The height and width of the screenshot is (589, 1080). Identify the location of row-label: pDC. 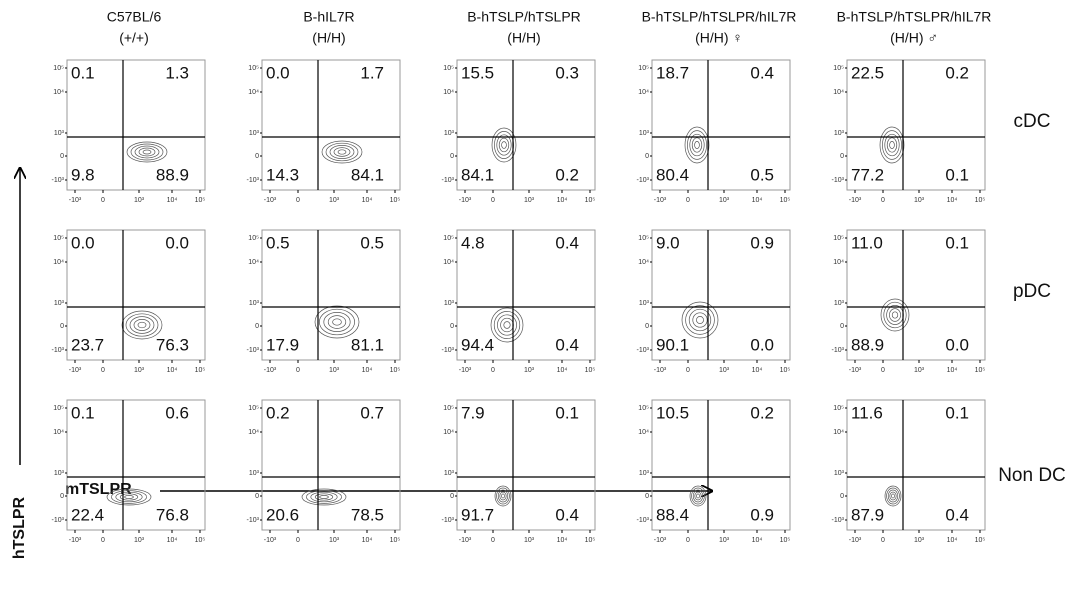
(1032, 291).